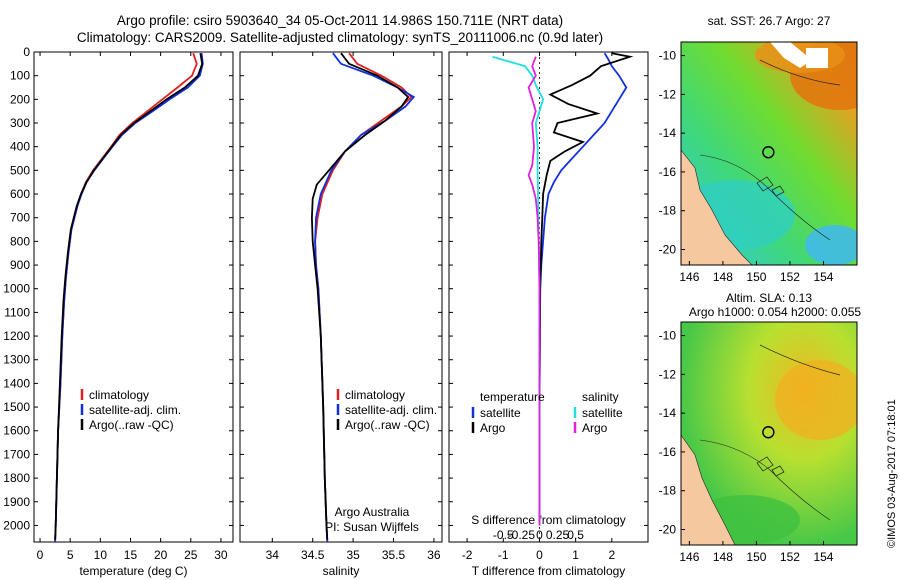  I want to click on temperature-x-tick-label: 25, so click(191, 555).